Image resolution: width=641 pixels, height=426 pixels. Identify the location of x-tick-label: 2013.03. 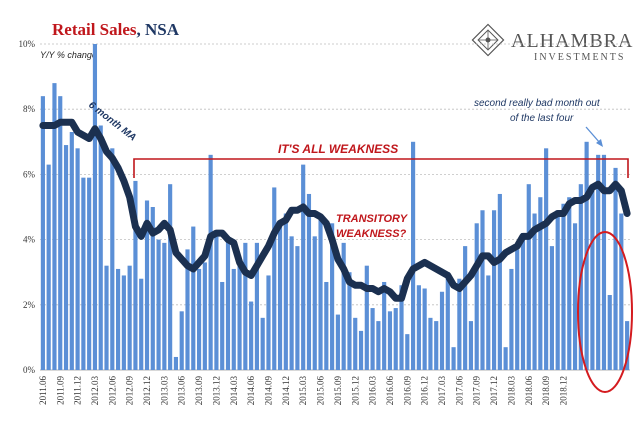
(164, 391).